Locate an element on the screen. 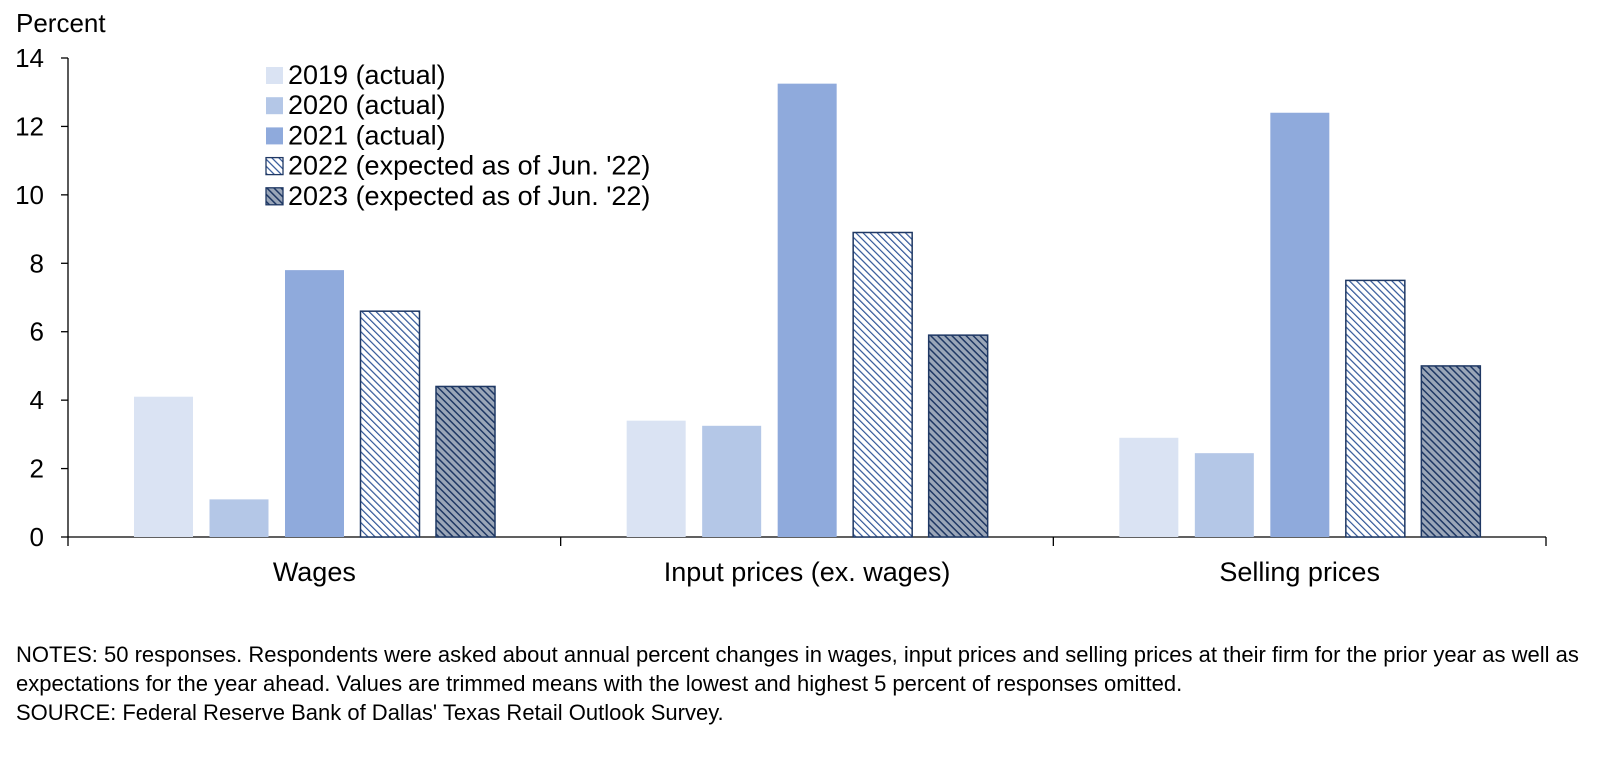  y-tick-label: 6 is located at coordinates (37, 332).